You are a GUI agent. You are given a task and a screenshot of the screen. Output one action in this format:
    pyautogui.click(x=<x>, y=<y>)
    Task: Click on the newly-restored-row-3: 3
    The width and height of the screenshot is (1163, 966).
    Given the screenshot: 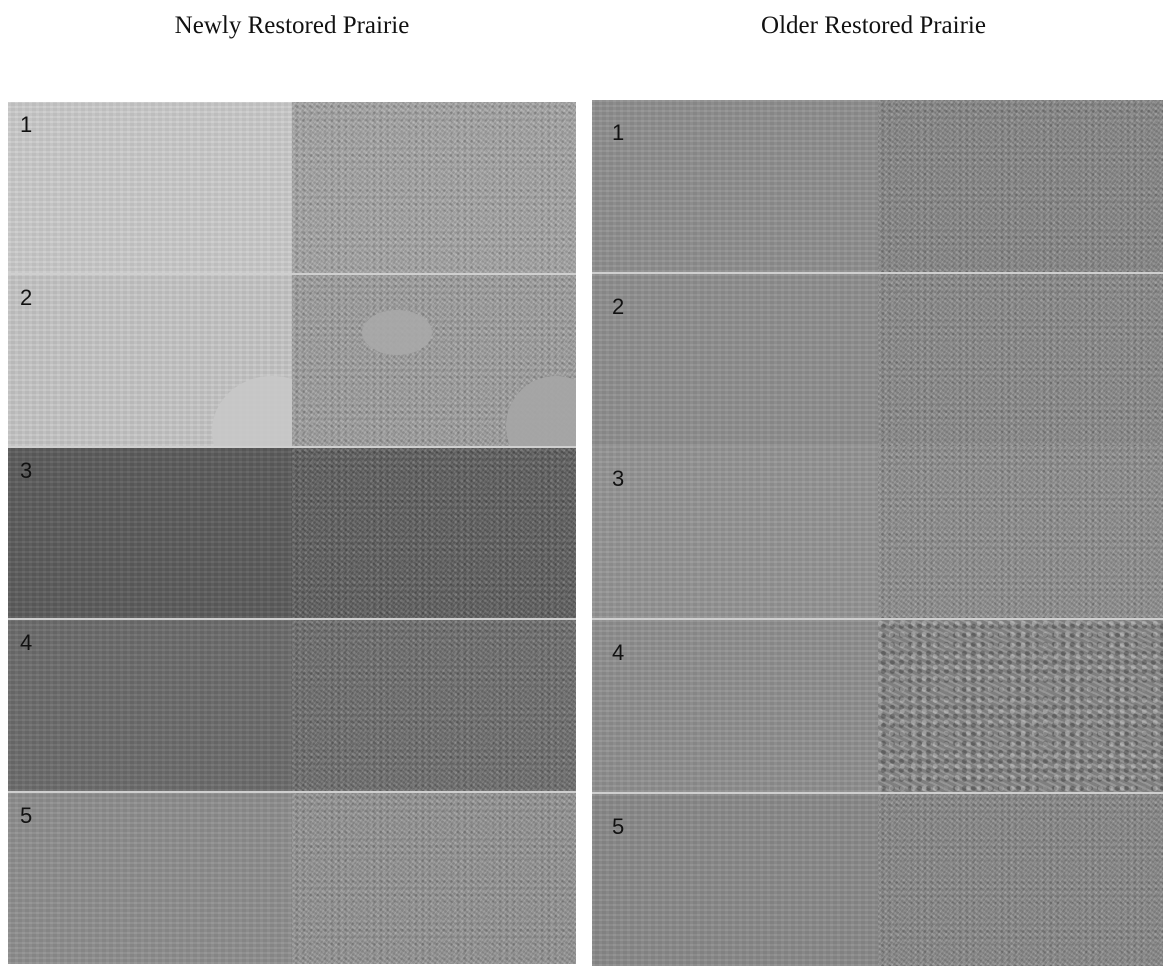 What is the action you would take?
    pyautogui.click(x=292, y=532)
    